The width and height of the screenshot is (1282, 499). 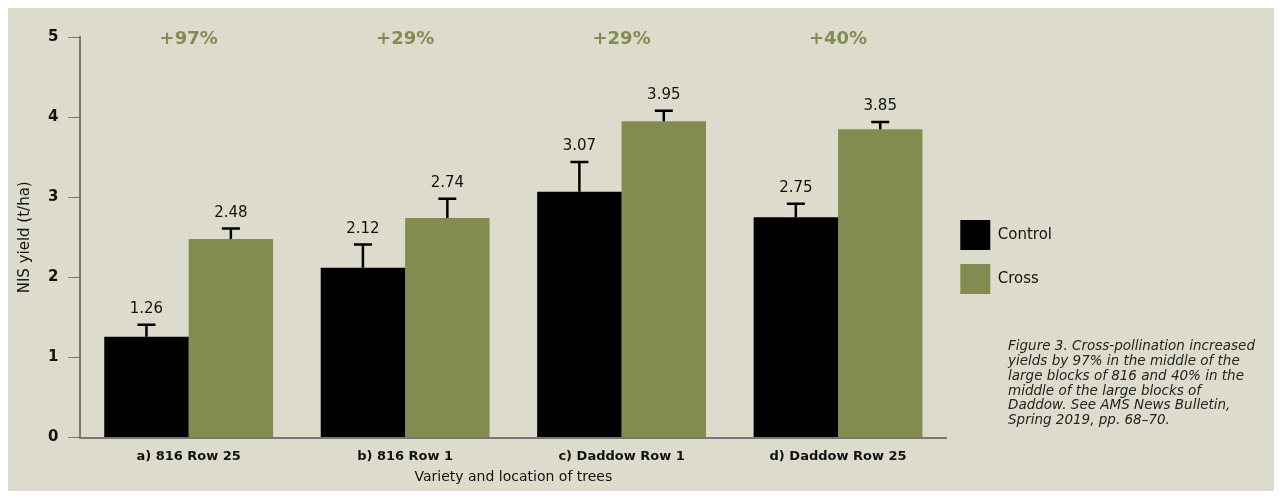 I want to click on y-tick-label: 0, so click(x=53, y=436).